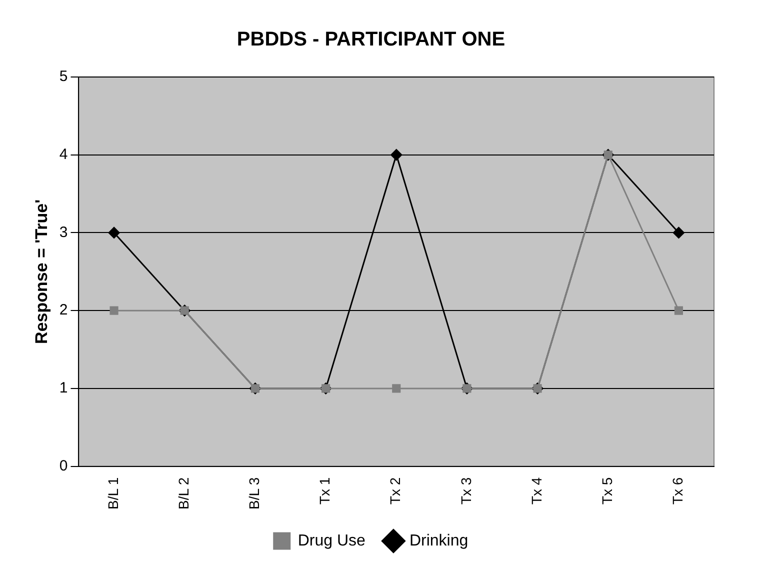 This screenshot has width=762, height=577. I want to click on legend-label: Drug Use, so click(332, 541).